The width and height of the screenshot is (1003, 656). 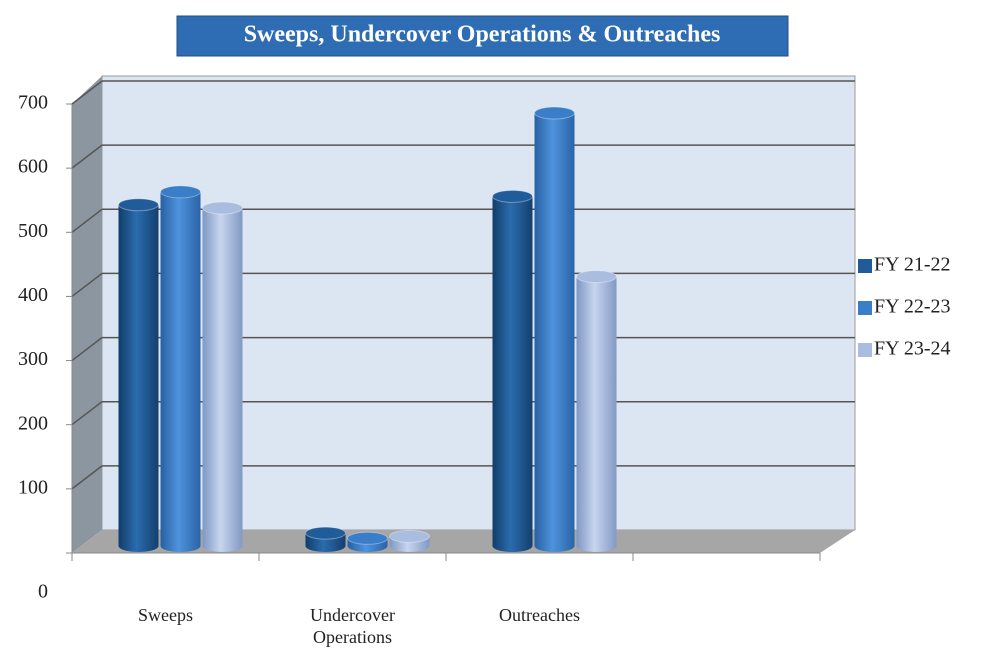 What do you see at coordinates (33, 231) in the screenshot?
I see `y-tick-label: 500` at bounding box center [33, 231].